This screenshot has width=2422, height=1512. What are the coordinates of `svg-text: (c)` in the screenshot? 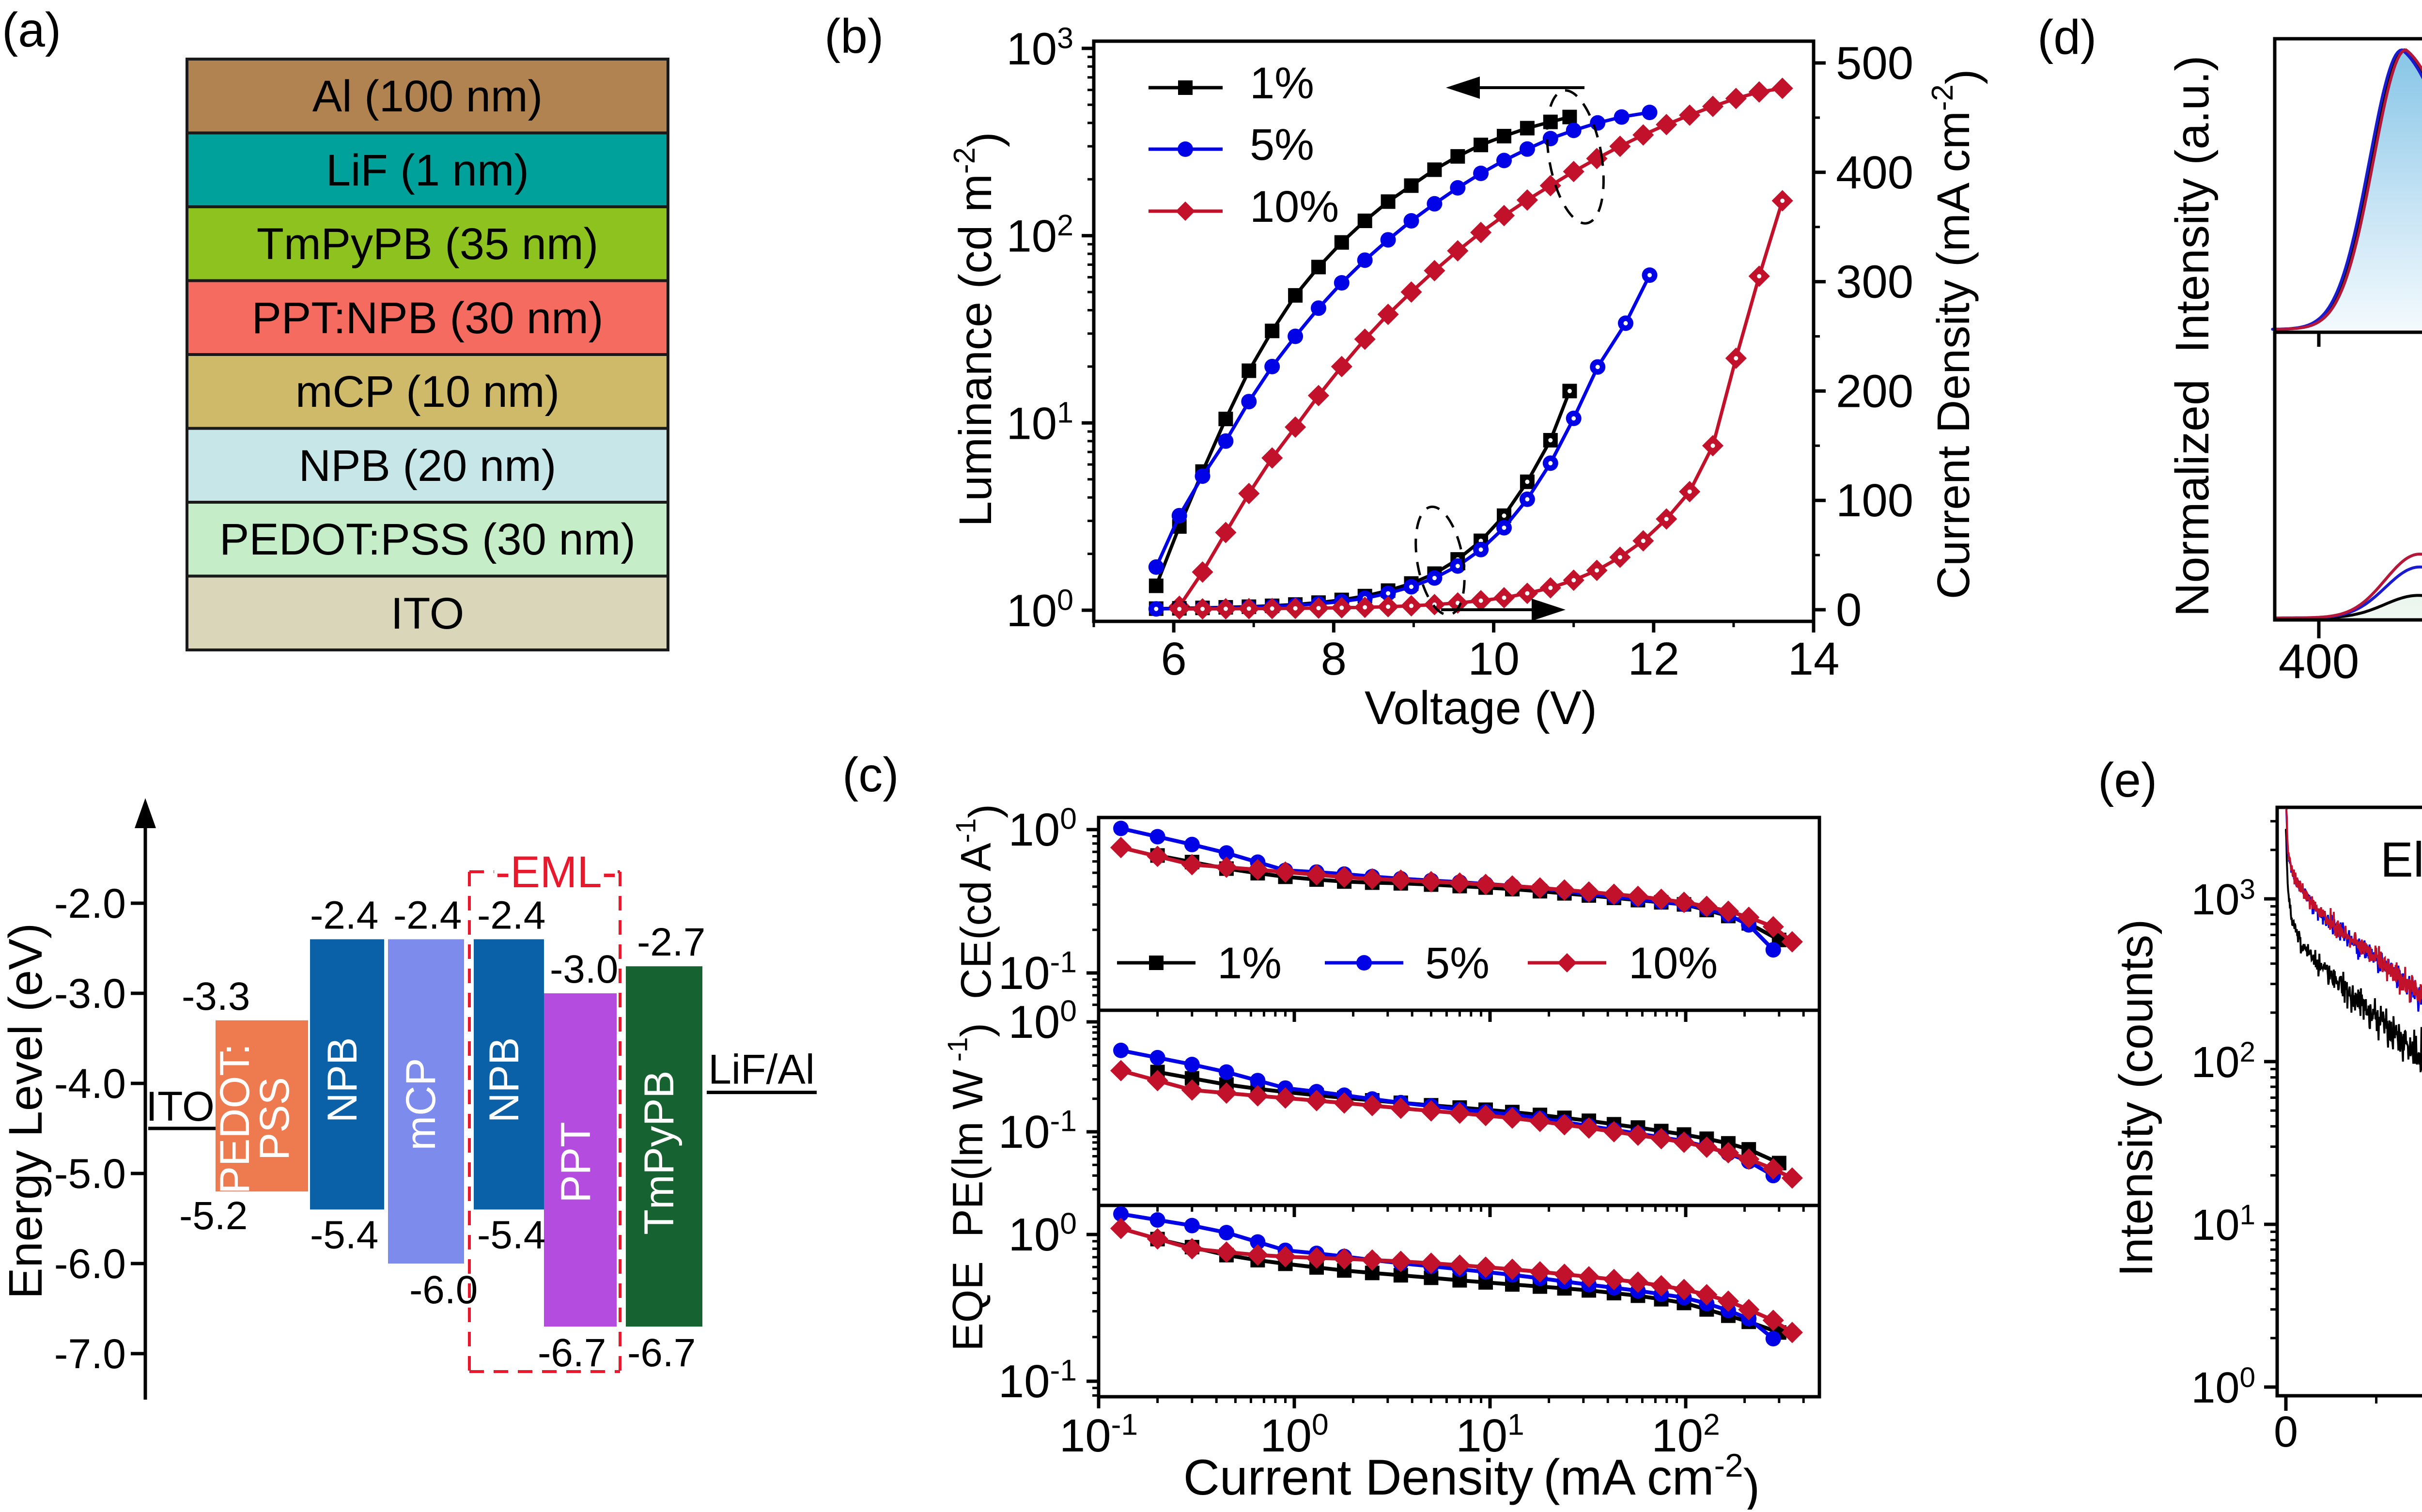 It's located at (870, 775).